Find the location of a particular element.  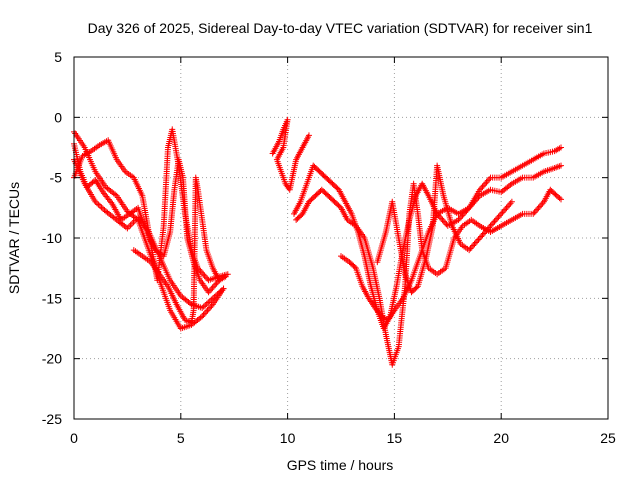

x-tick-label: 20 is located at coordinates (501, 438).